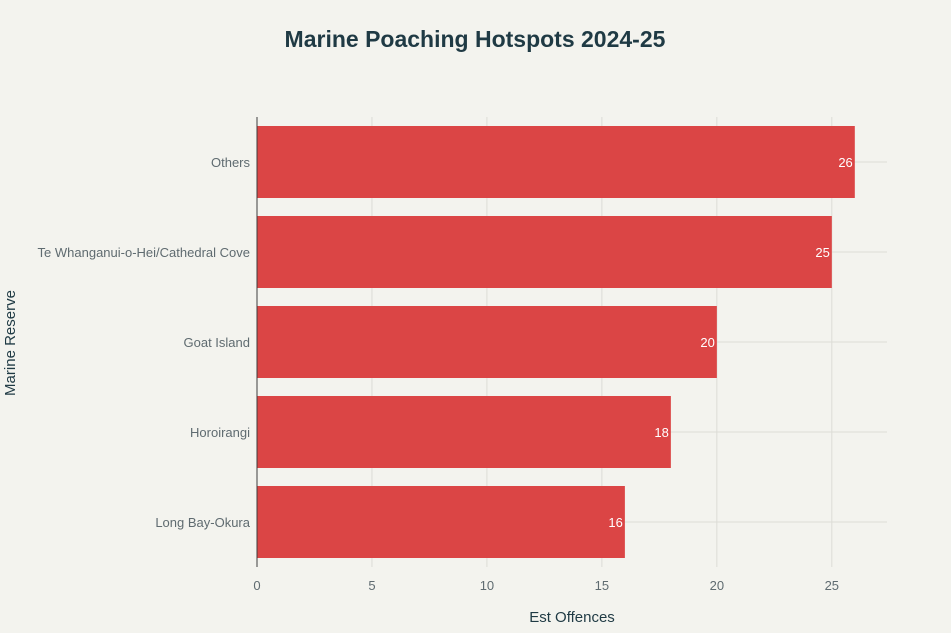 This screenshot has height=633, width=951. I want to click on x-tick-label: 25, so click(832, 585).